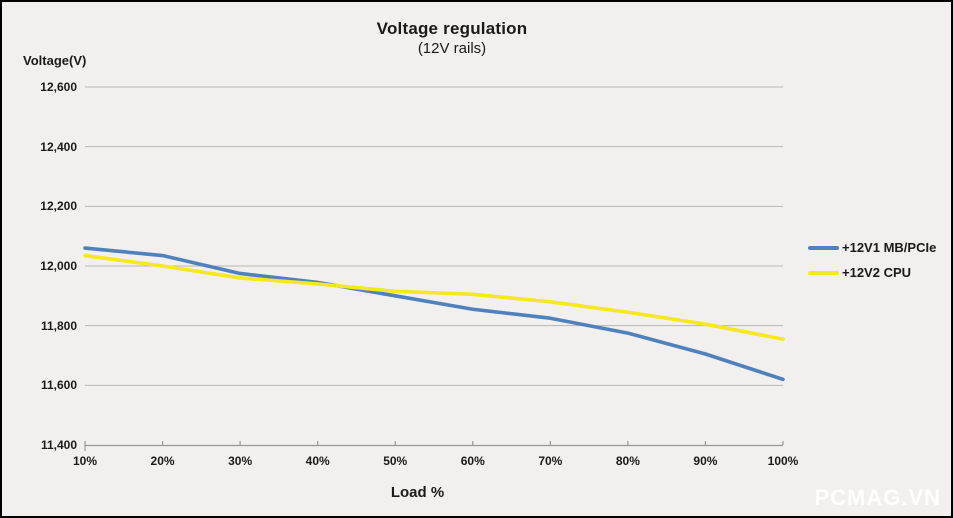 Image resolution: width=953 pixels, height=518 pixels. I want to click on legend-item-12v2-cpu: +12V2 CPU, so click(872, 272).